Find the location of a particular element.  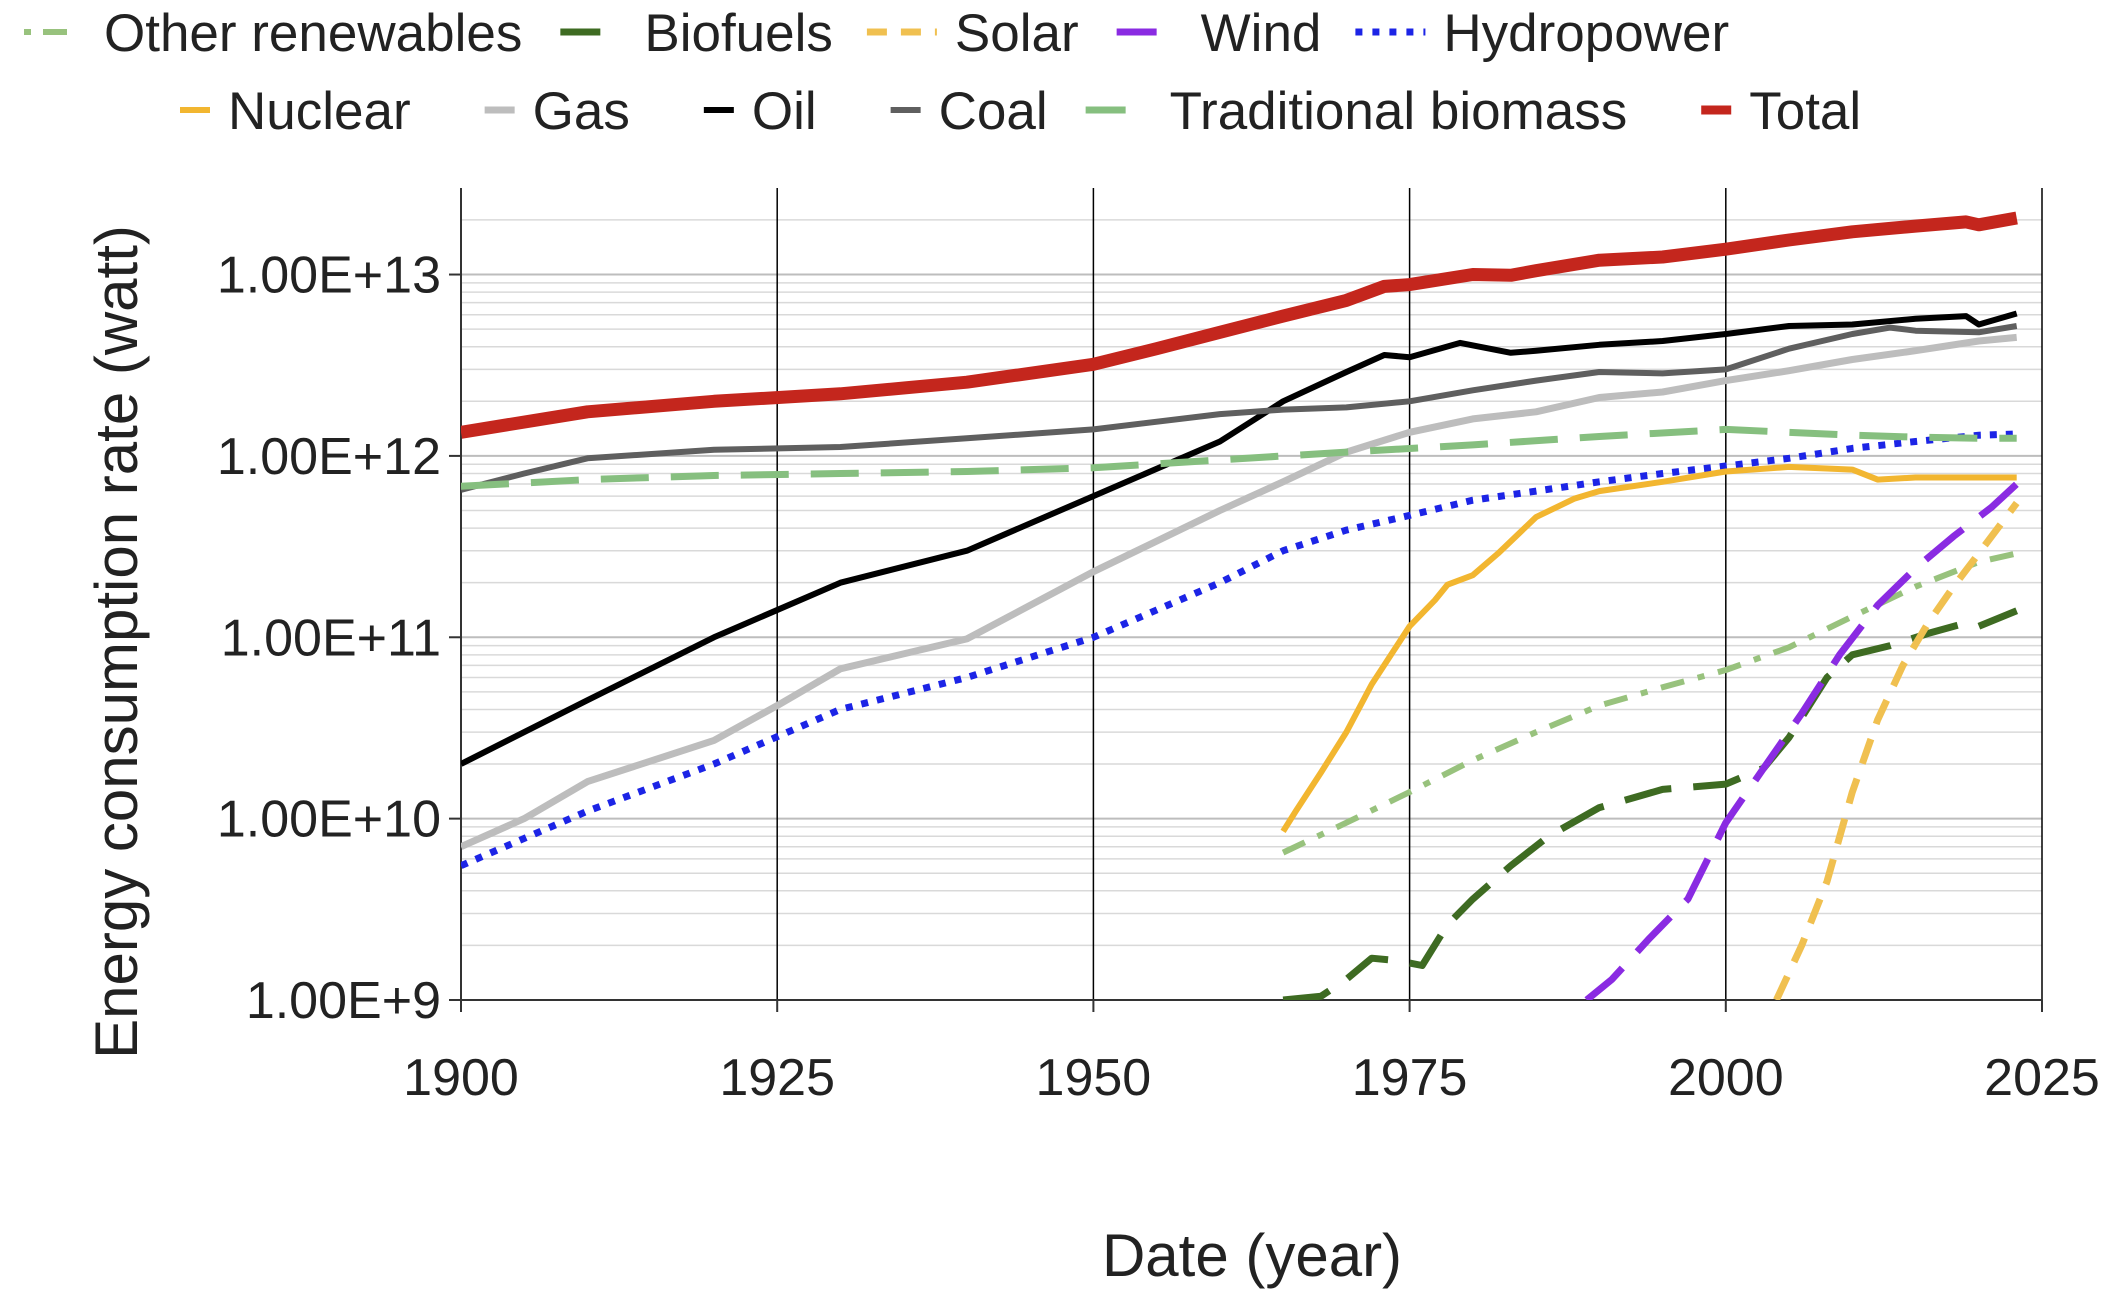

series-line-wind is located at coordinates (1802, 740).